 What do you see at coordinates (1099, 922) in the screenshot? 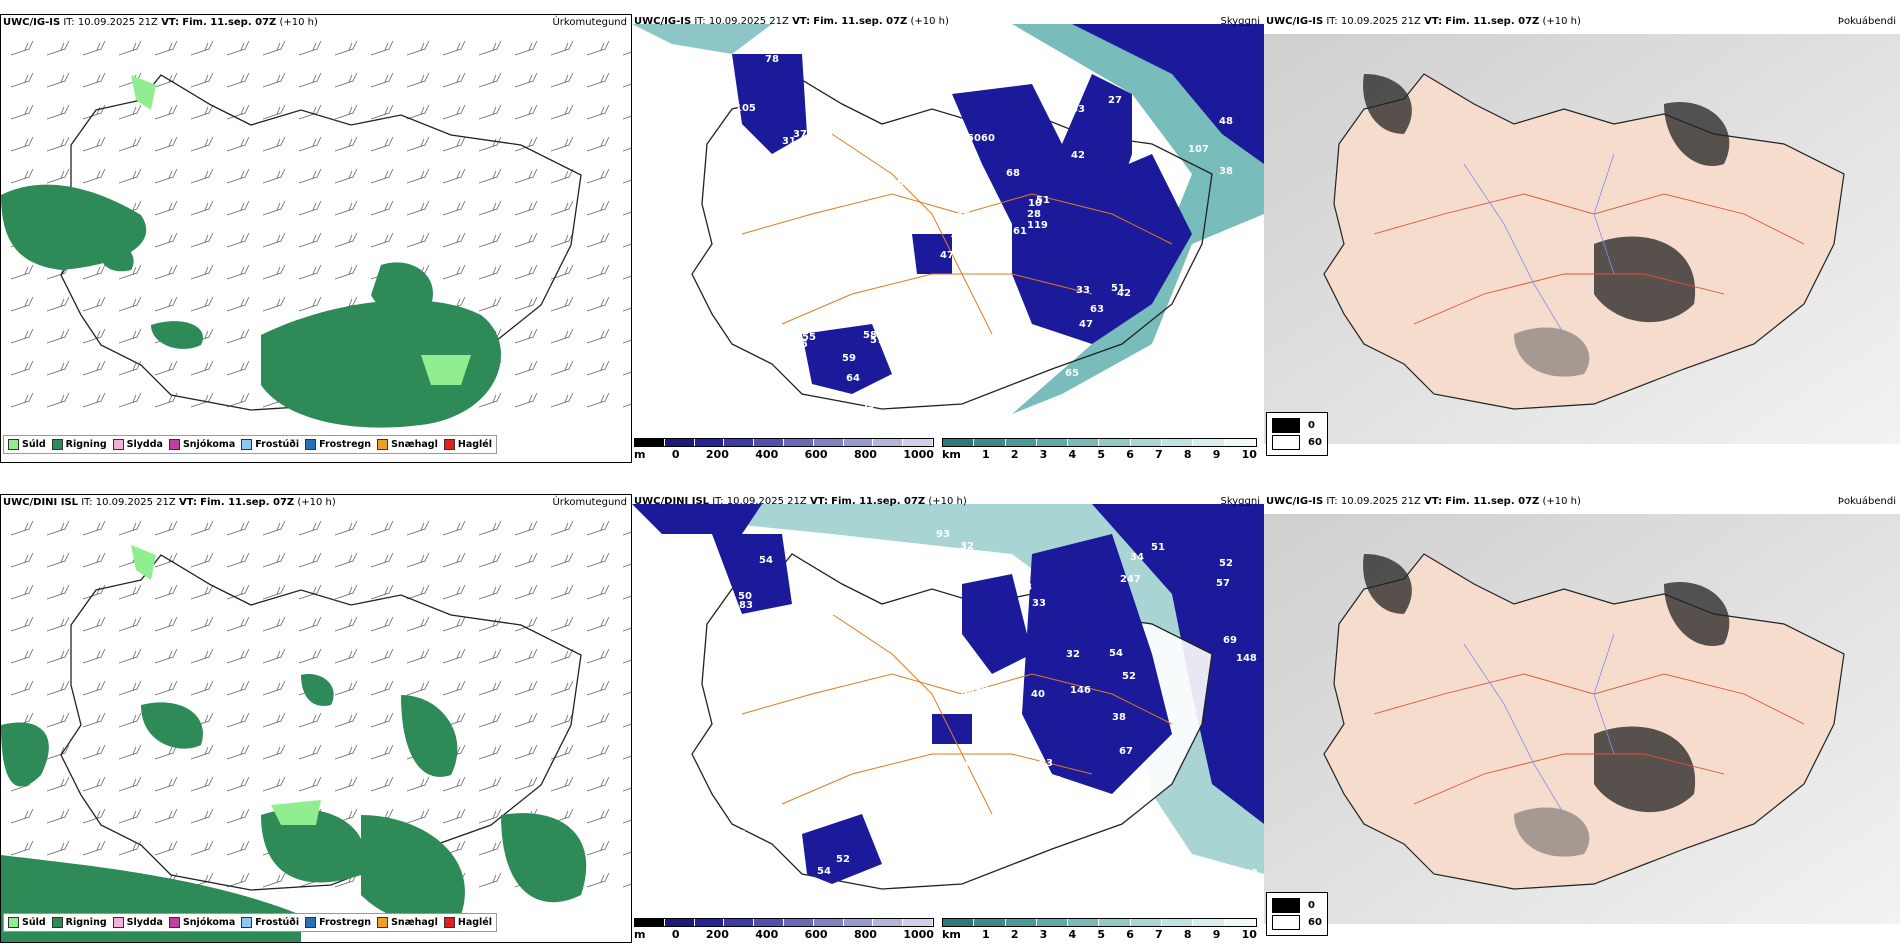
I see `colorbar-strip` at bounding box center [1099, 922].